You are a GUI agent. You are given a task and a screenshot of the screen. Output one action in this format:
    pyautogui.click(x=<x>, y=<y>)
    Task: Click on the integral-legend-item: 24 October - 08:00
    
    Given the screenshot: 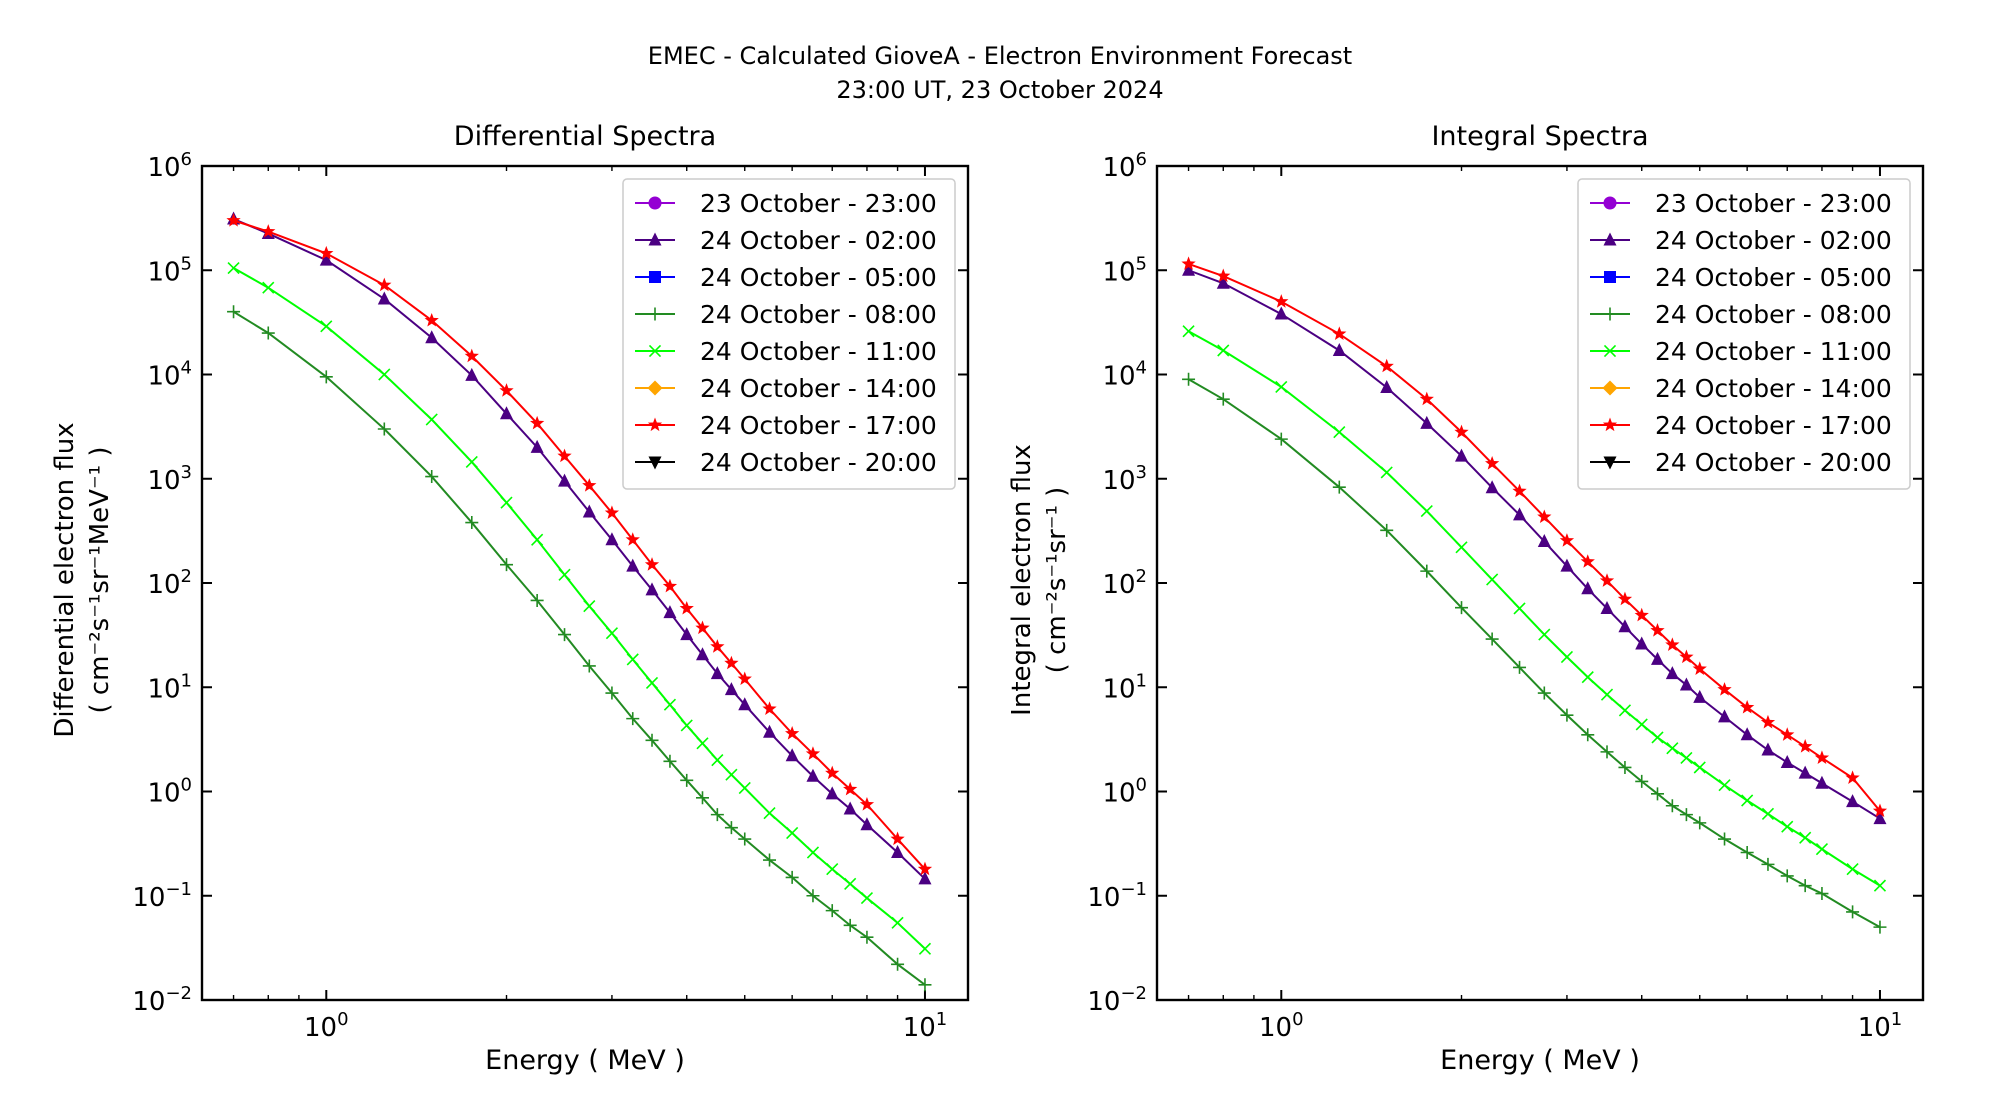 What is the action you would take?
    pyautogui.click(x=1741, y=314)
    